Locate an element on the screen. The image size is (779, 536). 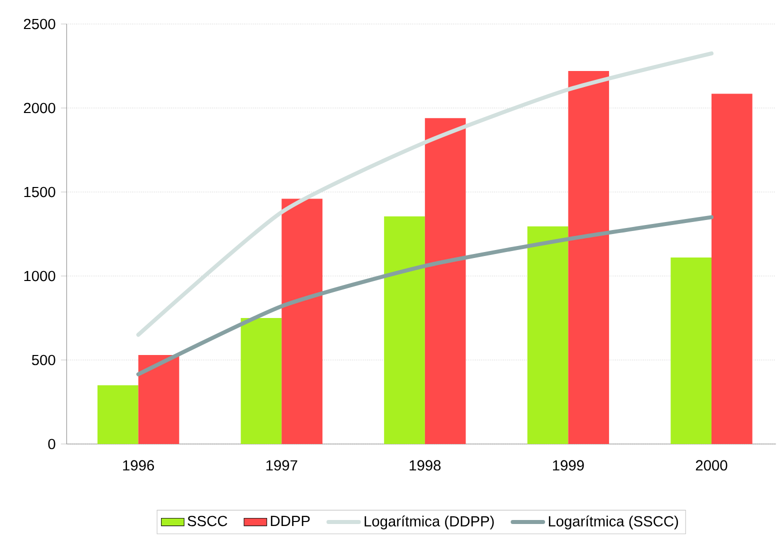
x-tick-label: 1999 is located at coordinates (568, 465).